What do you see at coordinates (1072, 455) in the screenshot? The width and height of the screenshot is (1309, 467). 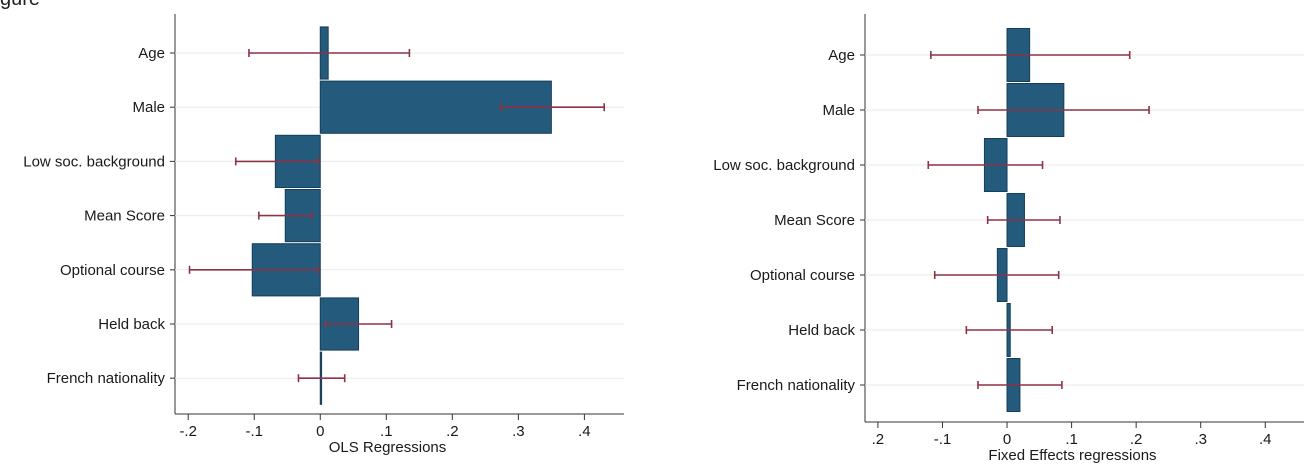 I see `x-axis-title: Fixed Effects regressions` at bounding box center [1072, 455].